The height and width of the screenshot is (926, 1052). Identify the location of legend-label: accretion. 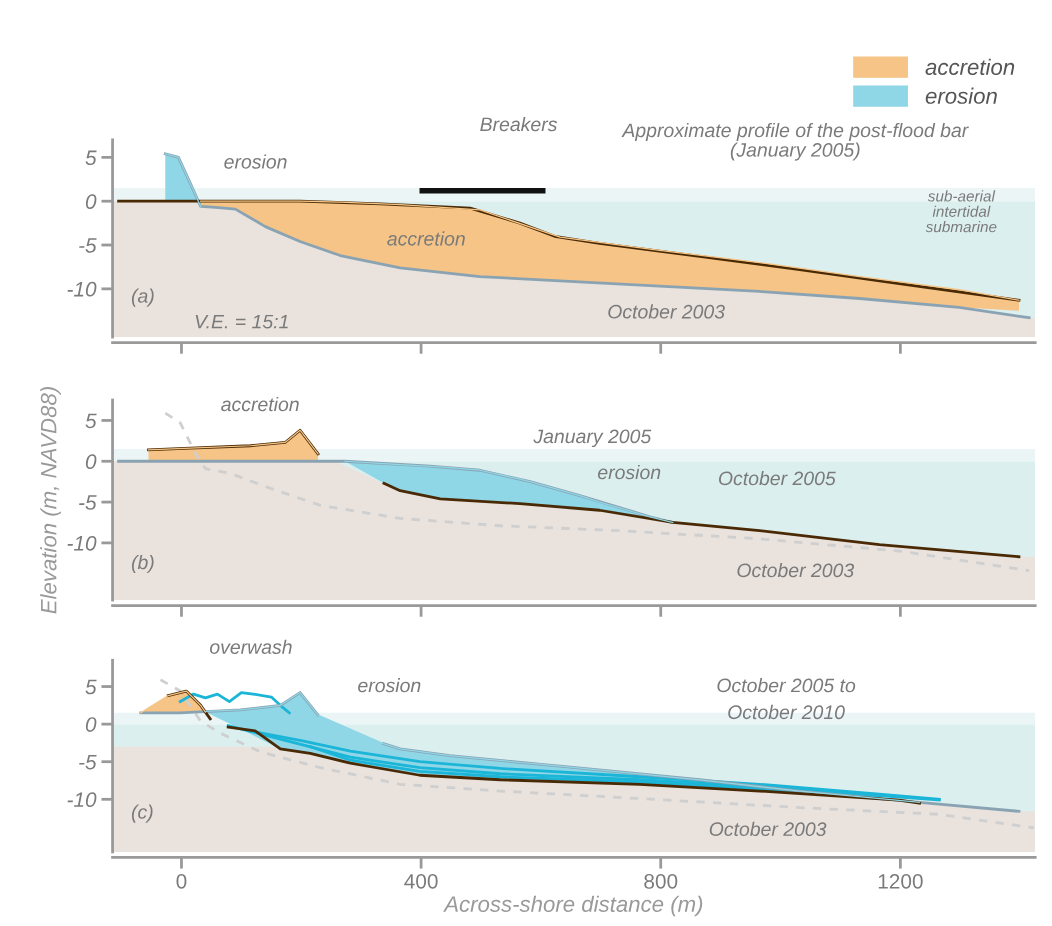
(970, 67).